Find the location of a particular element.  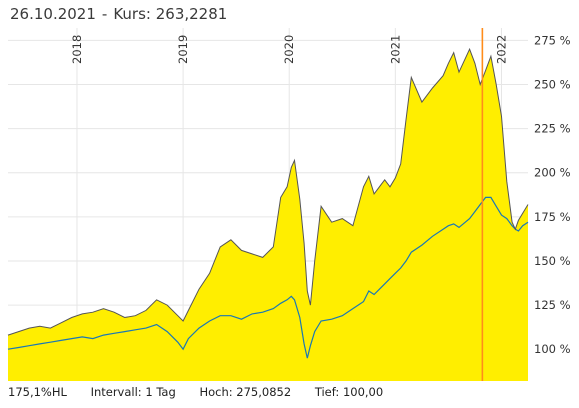

header-price-value: 263,2281 is located at coordinates (191, 14).